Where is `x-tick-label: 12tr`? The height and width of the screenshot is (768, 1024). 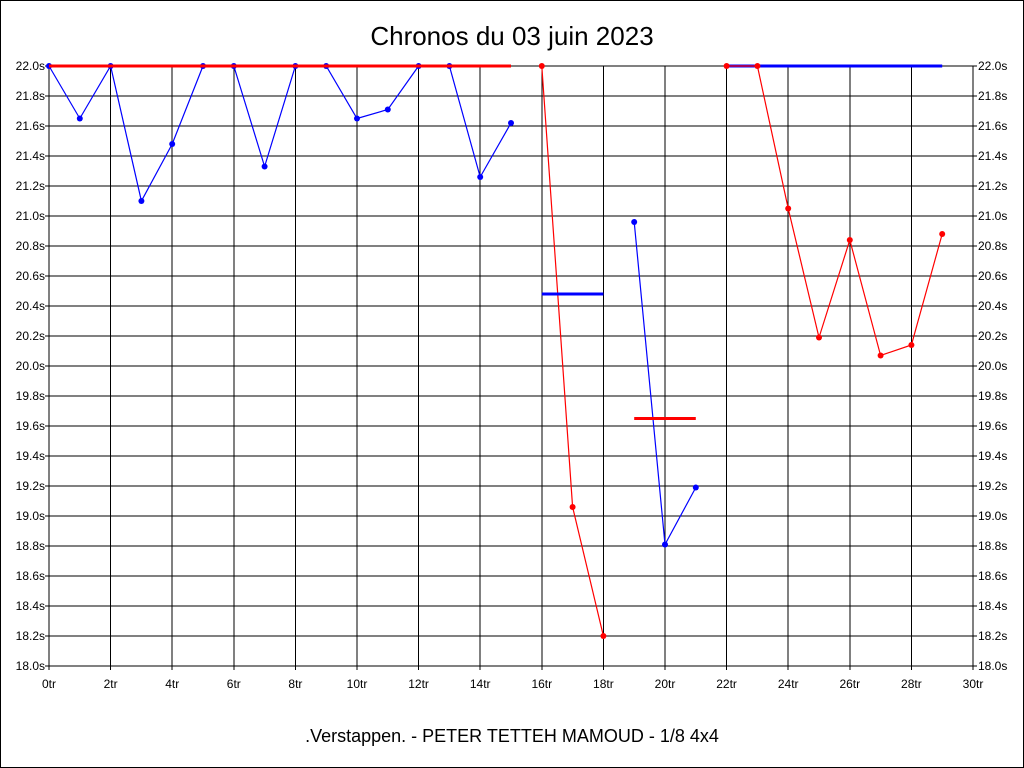
x-tick-label: 12tr is located at coordinates (418, 684).